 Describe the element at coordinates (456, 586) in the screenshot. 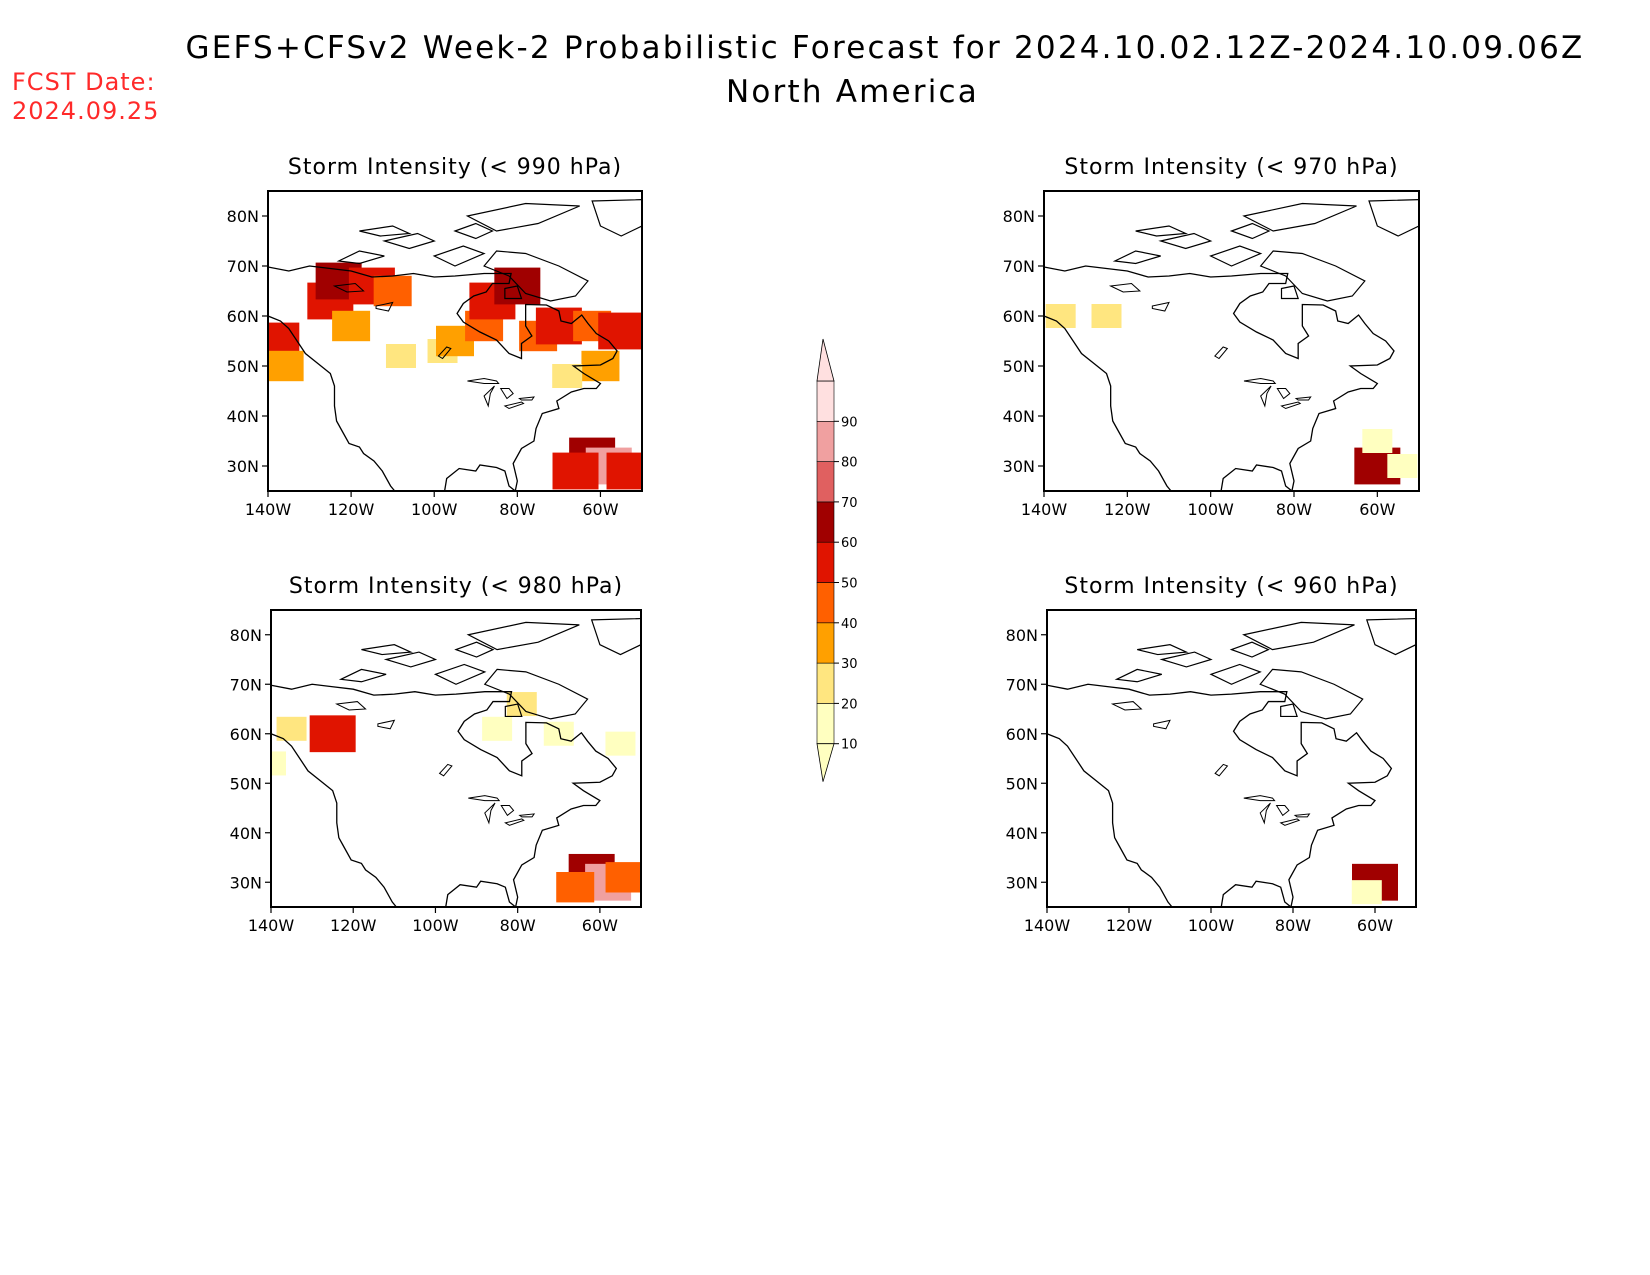

I see `panel-title: Storm Intensity (< 980 hPa)` at that location.